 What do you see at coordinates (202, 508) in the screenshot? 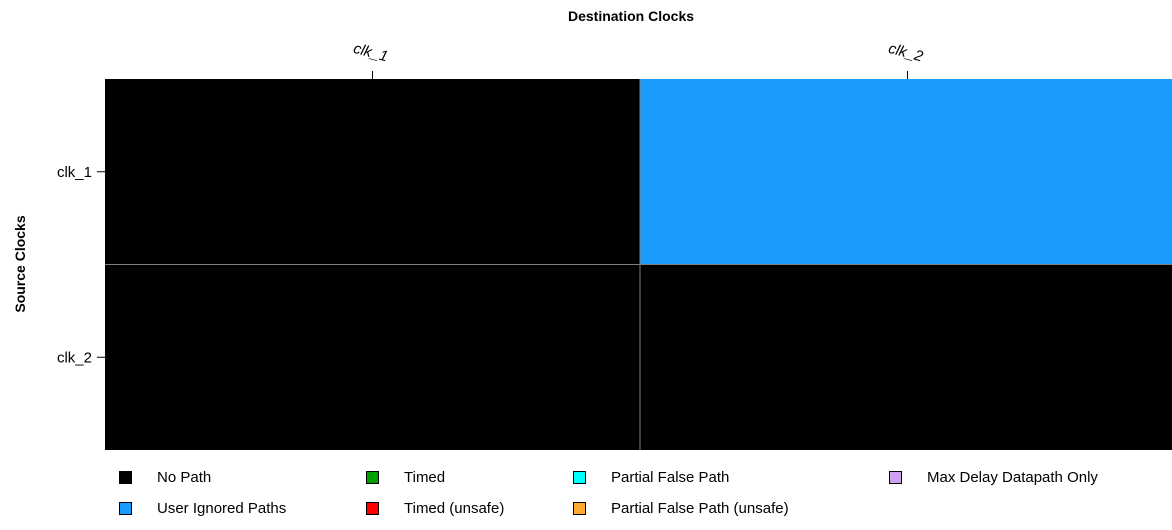
I see `legend-item-user-ignored-paths: User Ignored Paths` at bounding box center [202, 508].